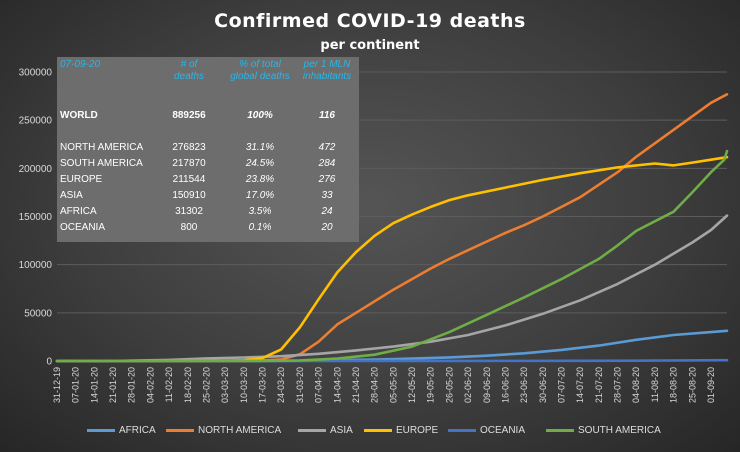 This screenshot has height=452, width=740. What do you see at coordinates (260, 179) in the screenshot?
I see `row-pct: 23.8%` at bounding box center [260, 179].